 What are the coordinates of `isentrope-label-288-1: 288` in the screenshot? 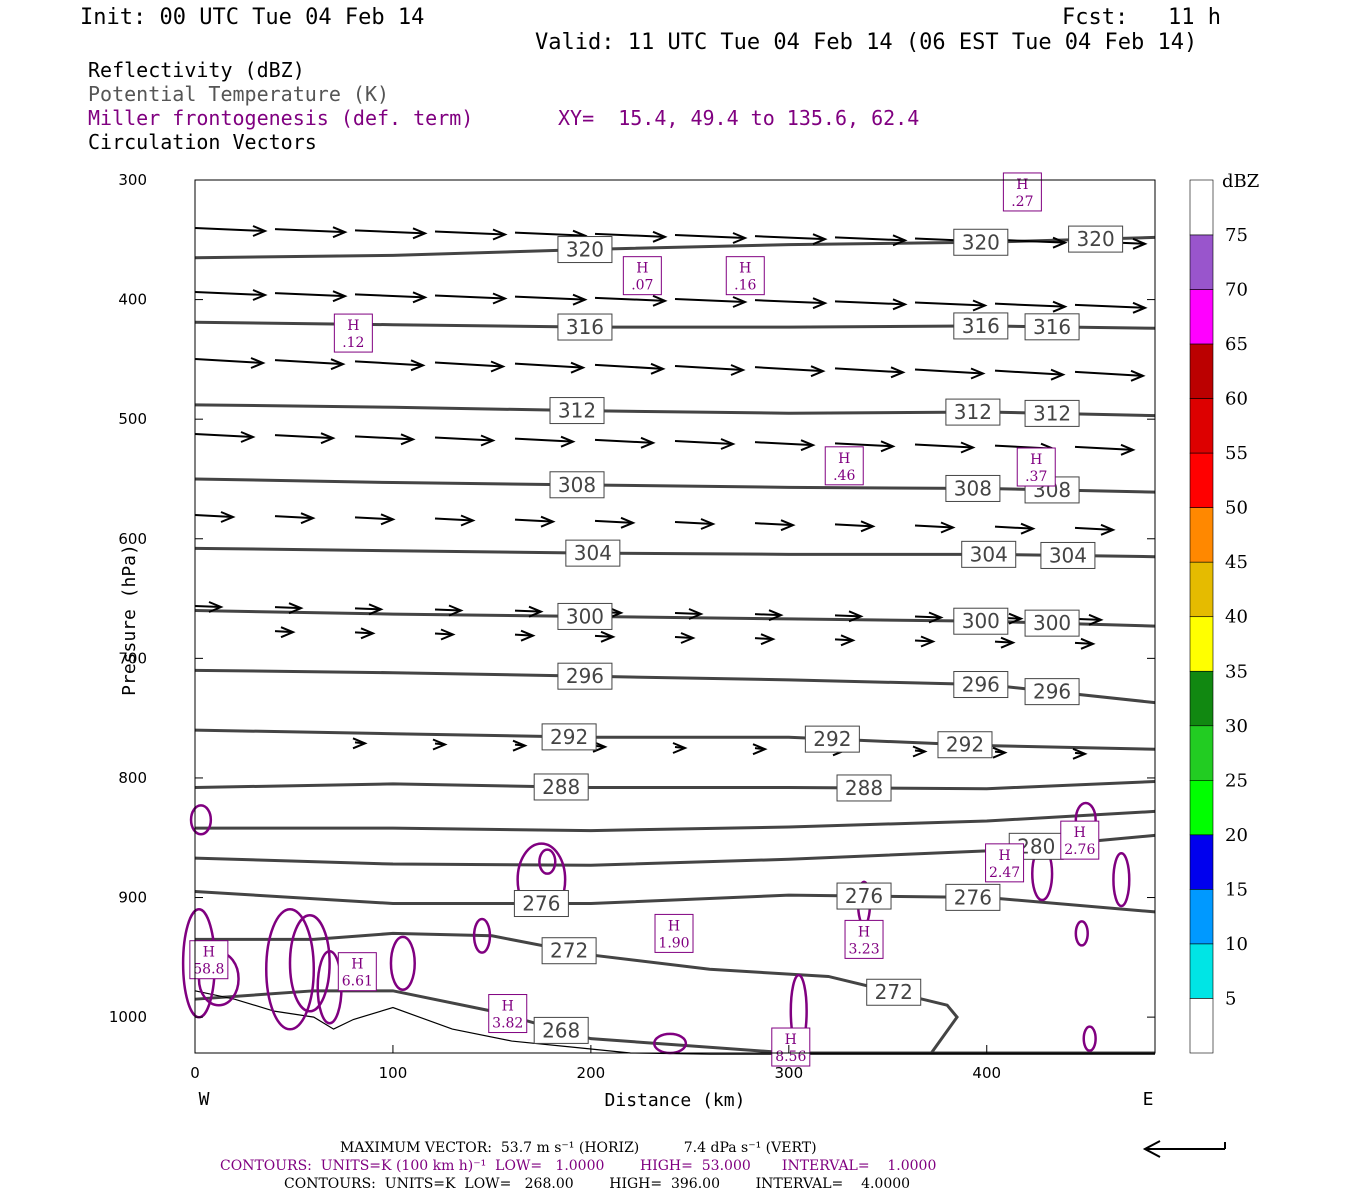 It's located at (864, 788).